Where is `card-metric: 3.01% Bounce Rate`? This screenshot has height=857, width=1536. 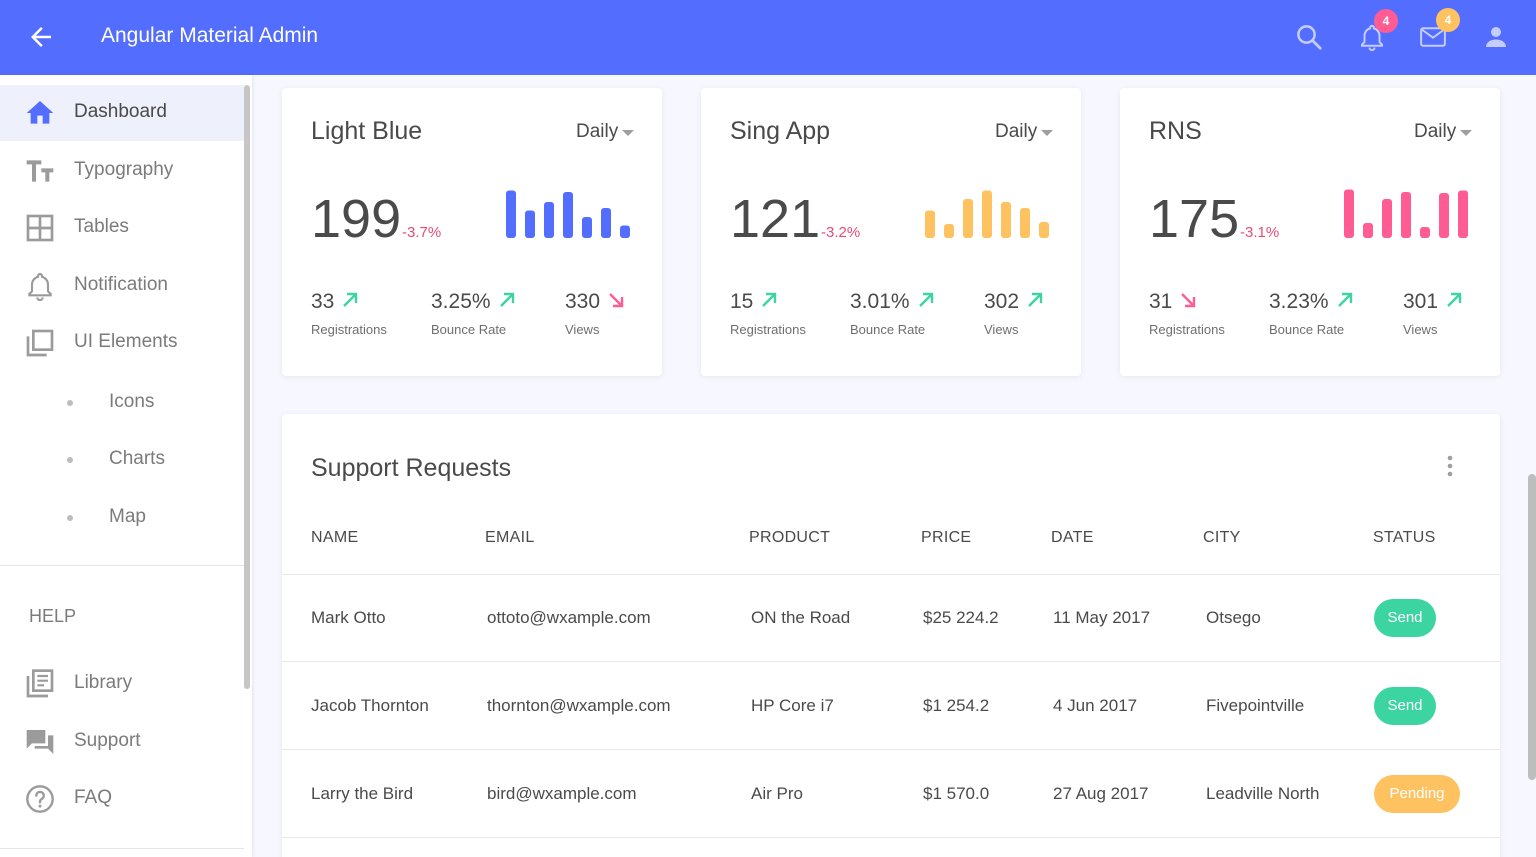 card-metric: 3.01% Bounce Rate is located at coordinates (893, 313).